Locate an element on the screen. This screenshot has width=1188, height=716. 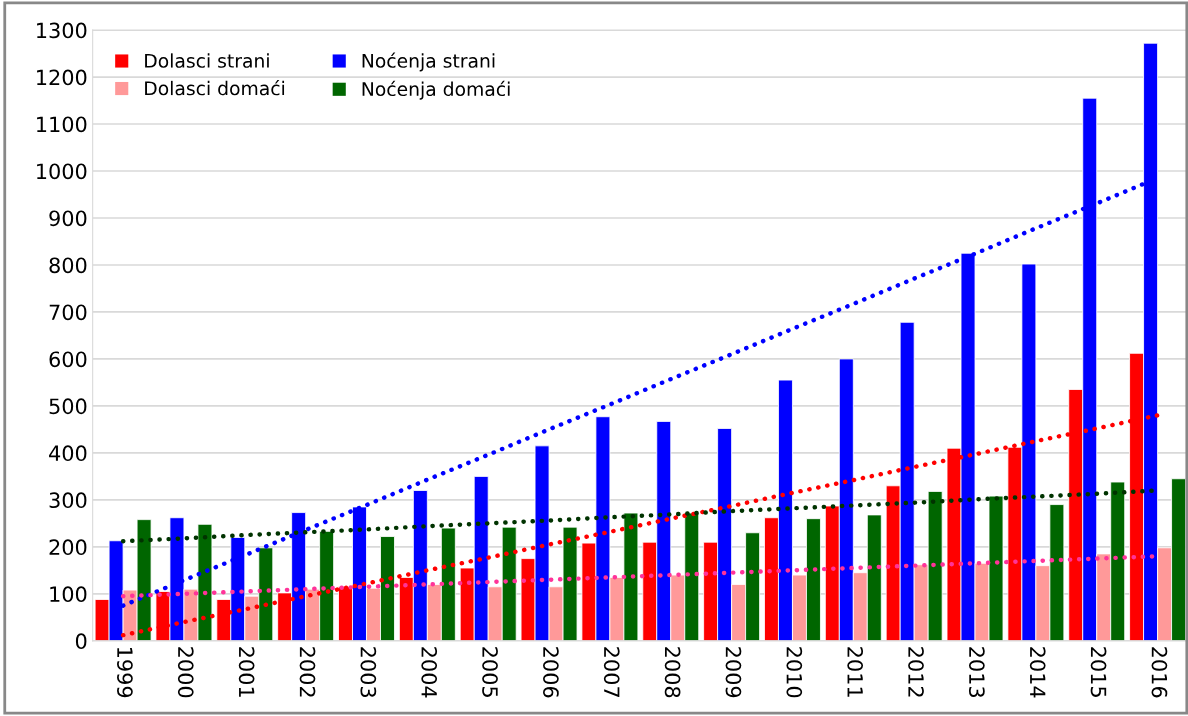
y-tick-label: 1100 is located at coordinates (62, 124).